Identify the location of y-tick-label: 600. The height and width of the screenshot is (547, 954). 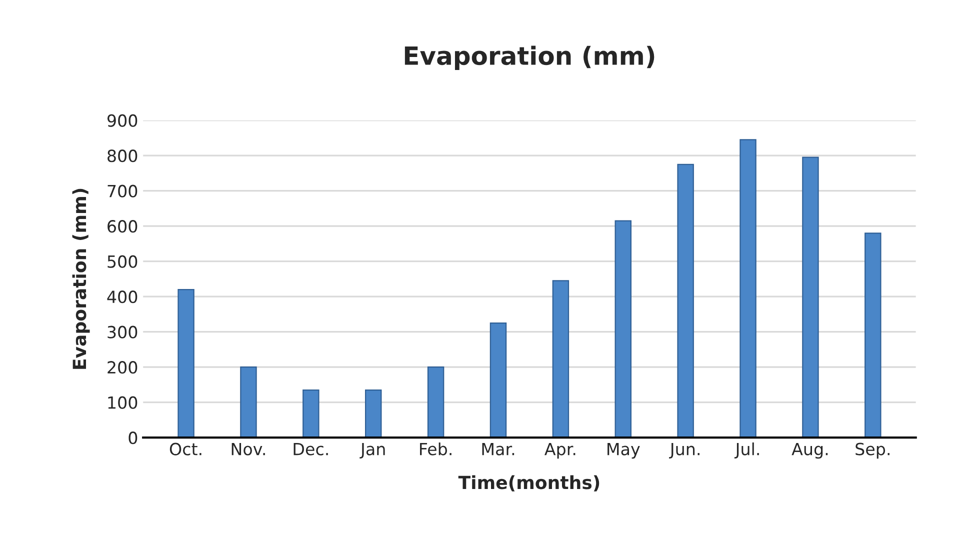
(123, 226).